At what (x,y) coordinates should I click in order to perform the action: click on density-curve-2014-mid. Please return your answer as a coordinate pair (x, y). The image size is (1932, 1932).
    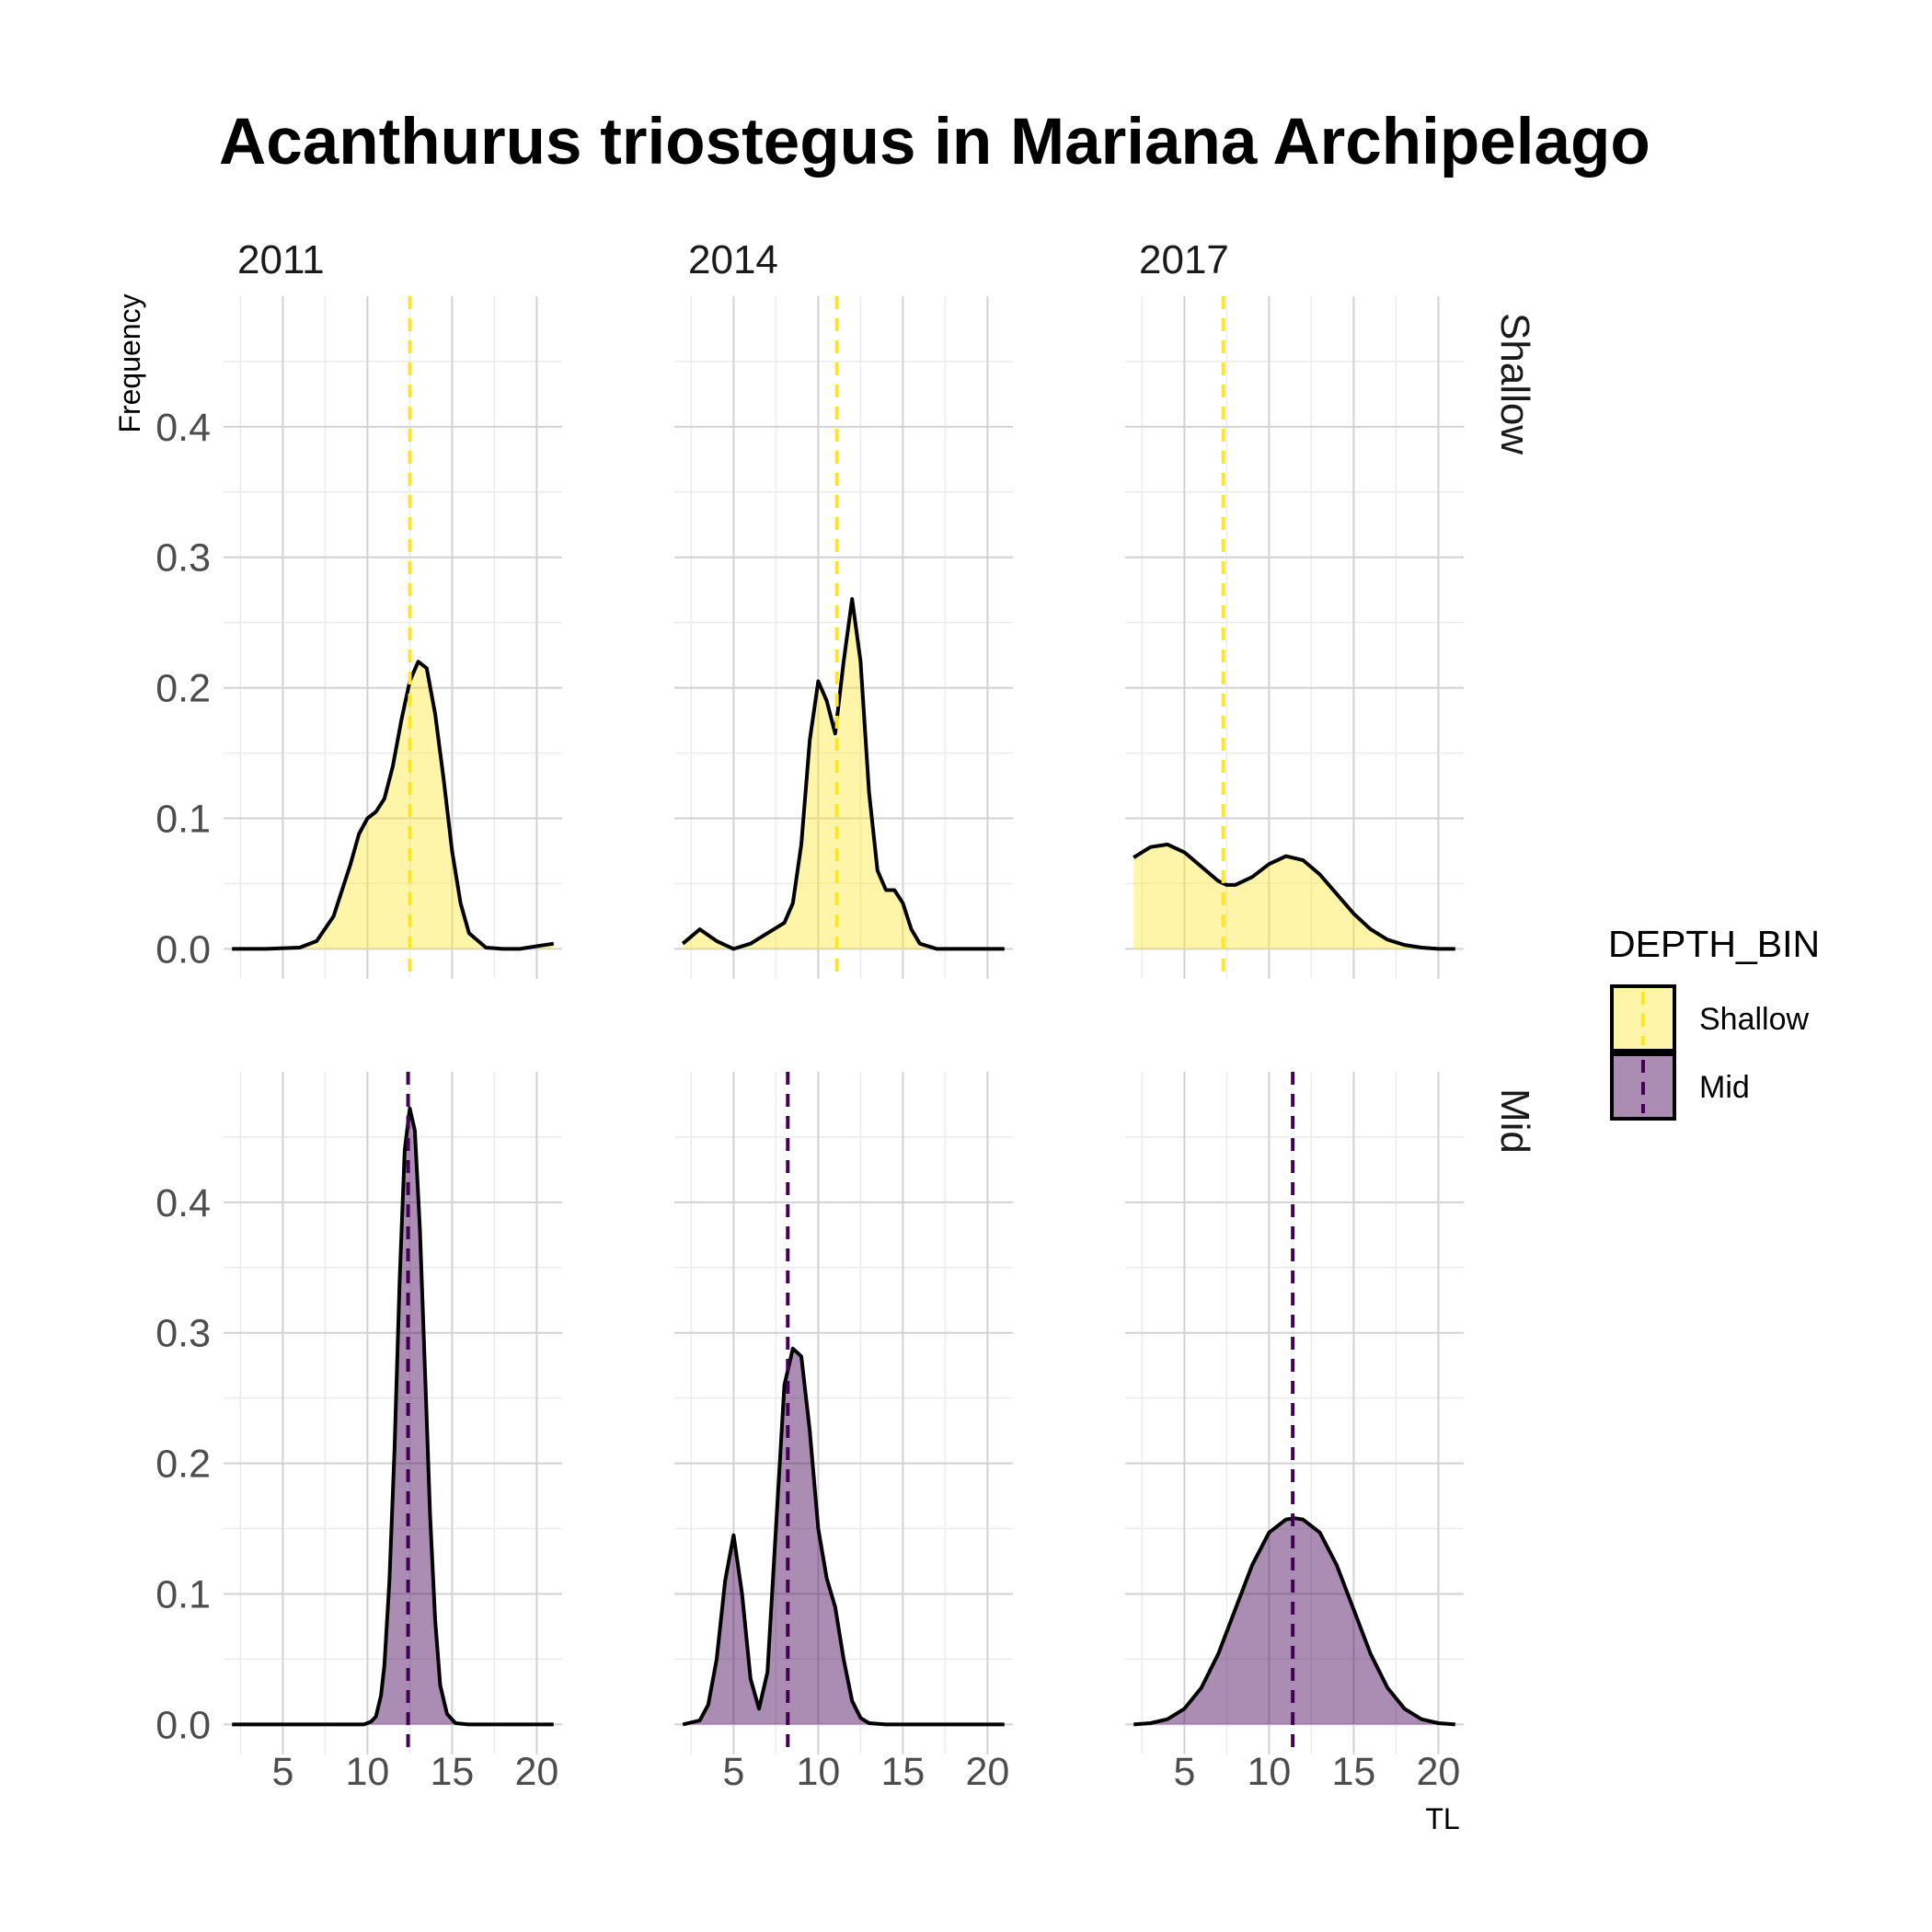
    Looking at the image, I should click on (843, 1536).